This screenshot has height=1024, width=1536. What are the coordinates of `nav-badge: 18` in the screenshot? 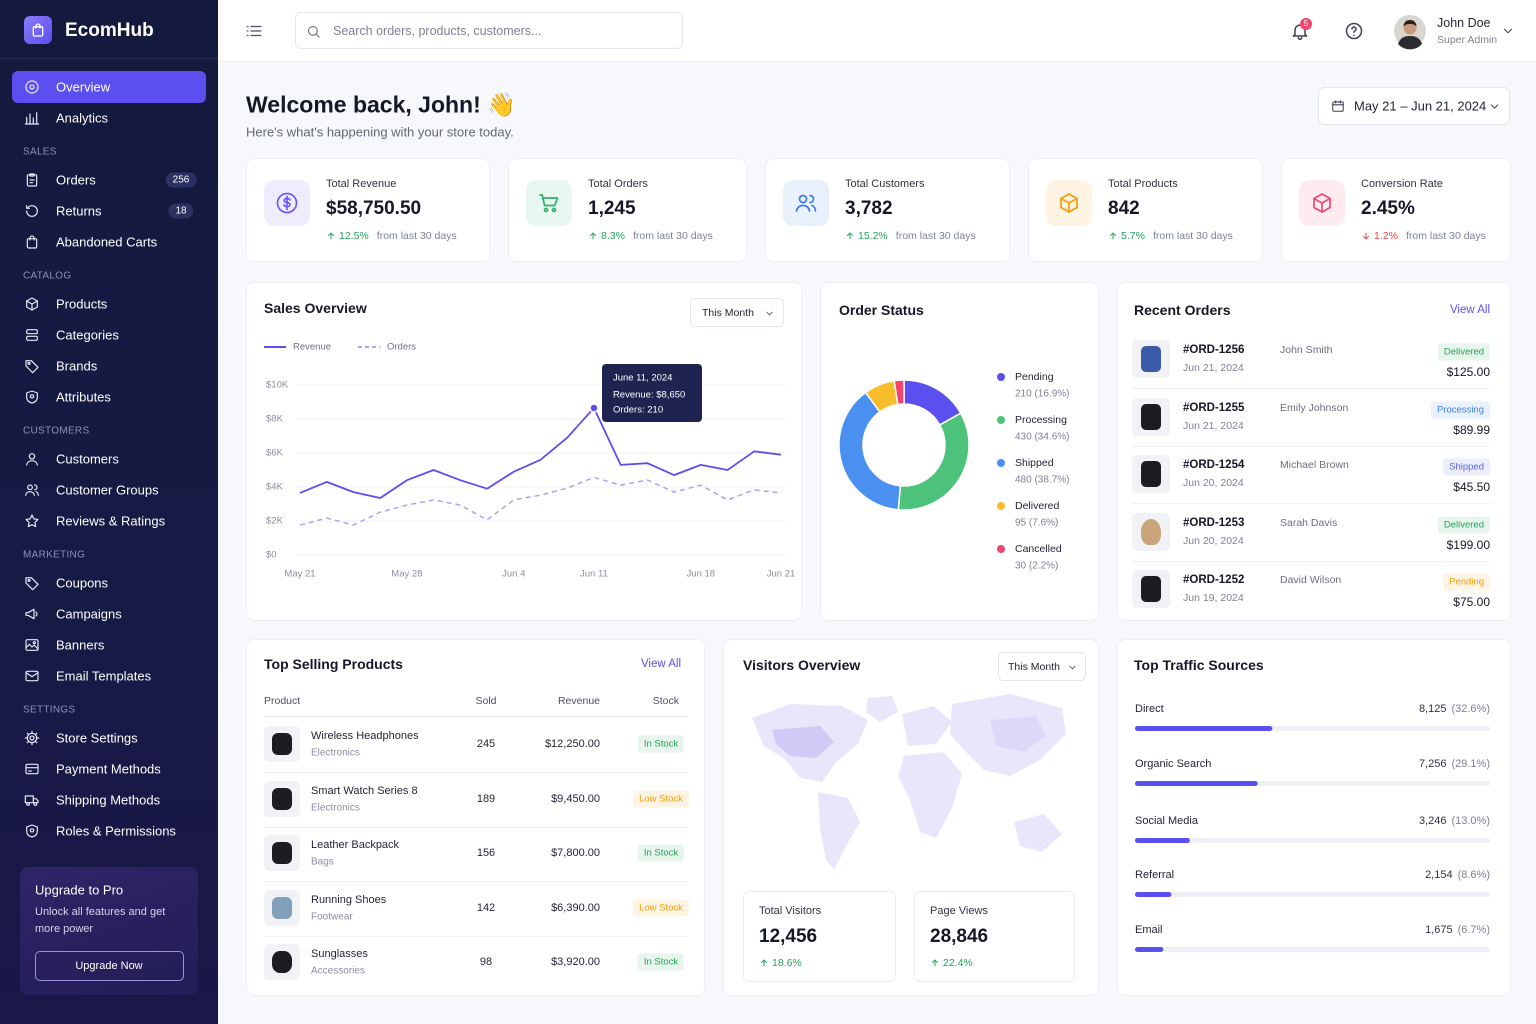 It's located at (181, 211).